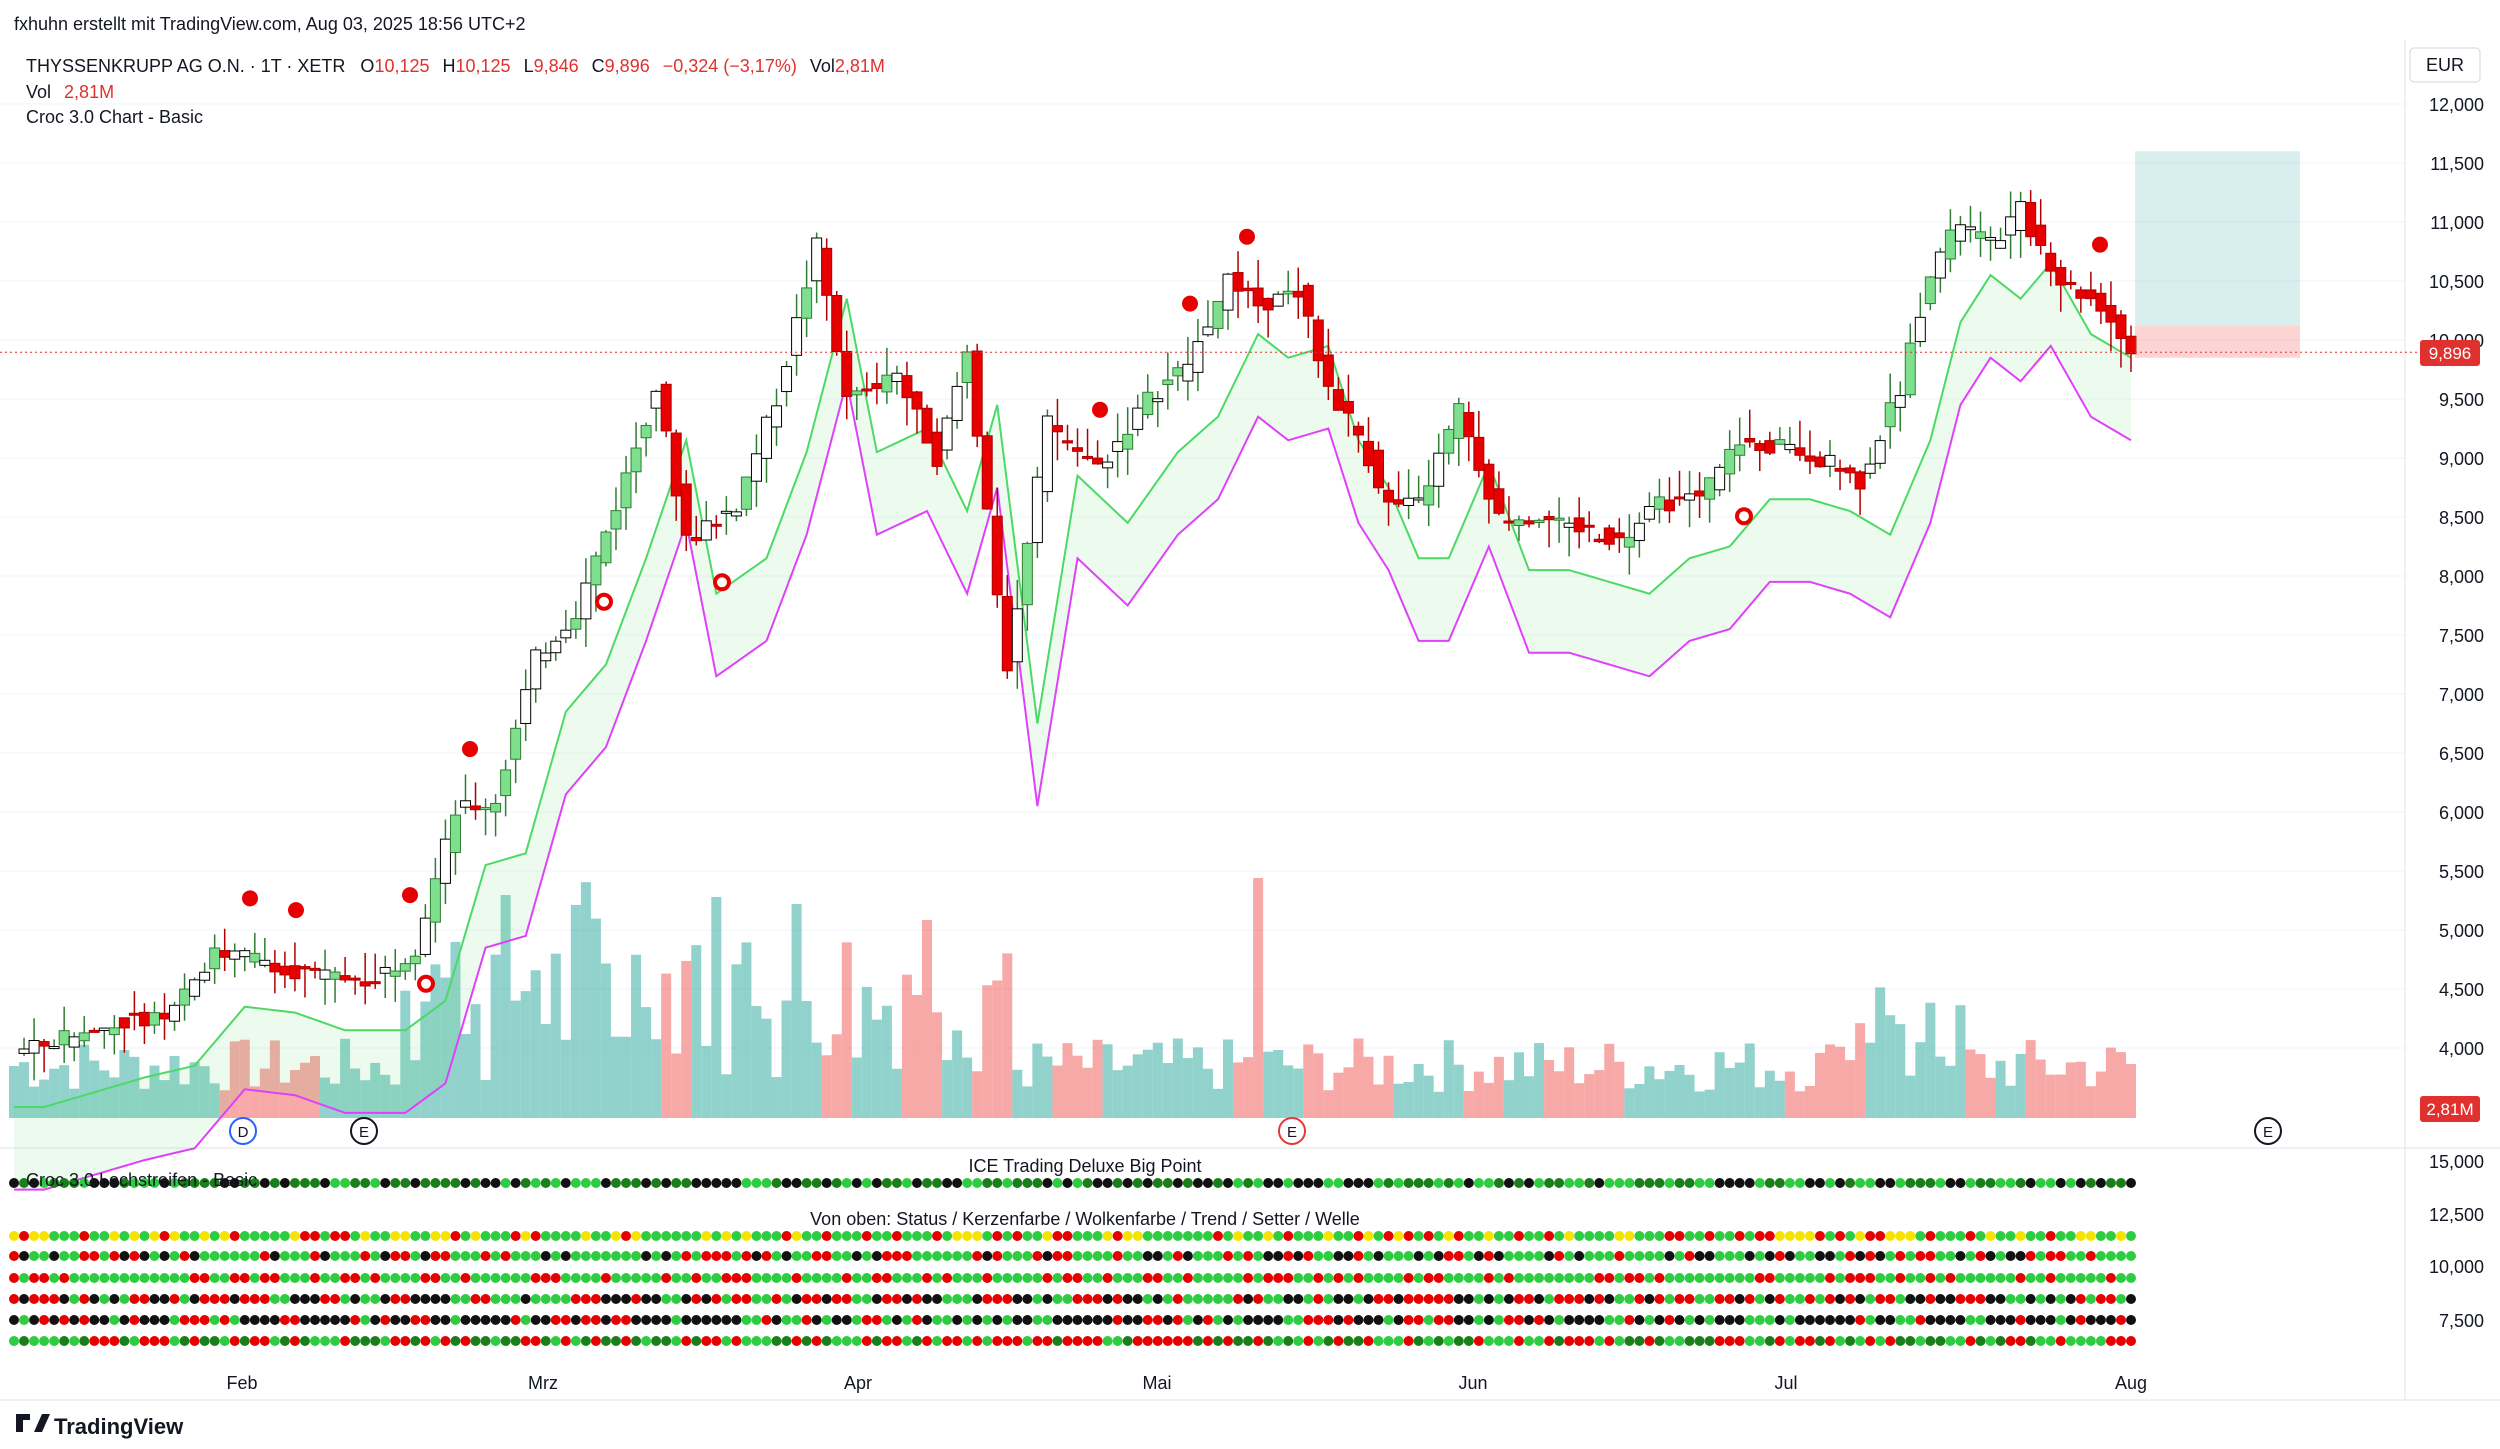 The height and width of the screenshot is (1449, 2500). What do you see at coordinates (364, 1131) in the screenshot?
I see `event-marker: E` at bounding box center [364, 1131].